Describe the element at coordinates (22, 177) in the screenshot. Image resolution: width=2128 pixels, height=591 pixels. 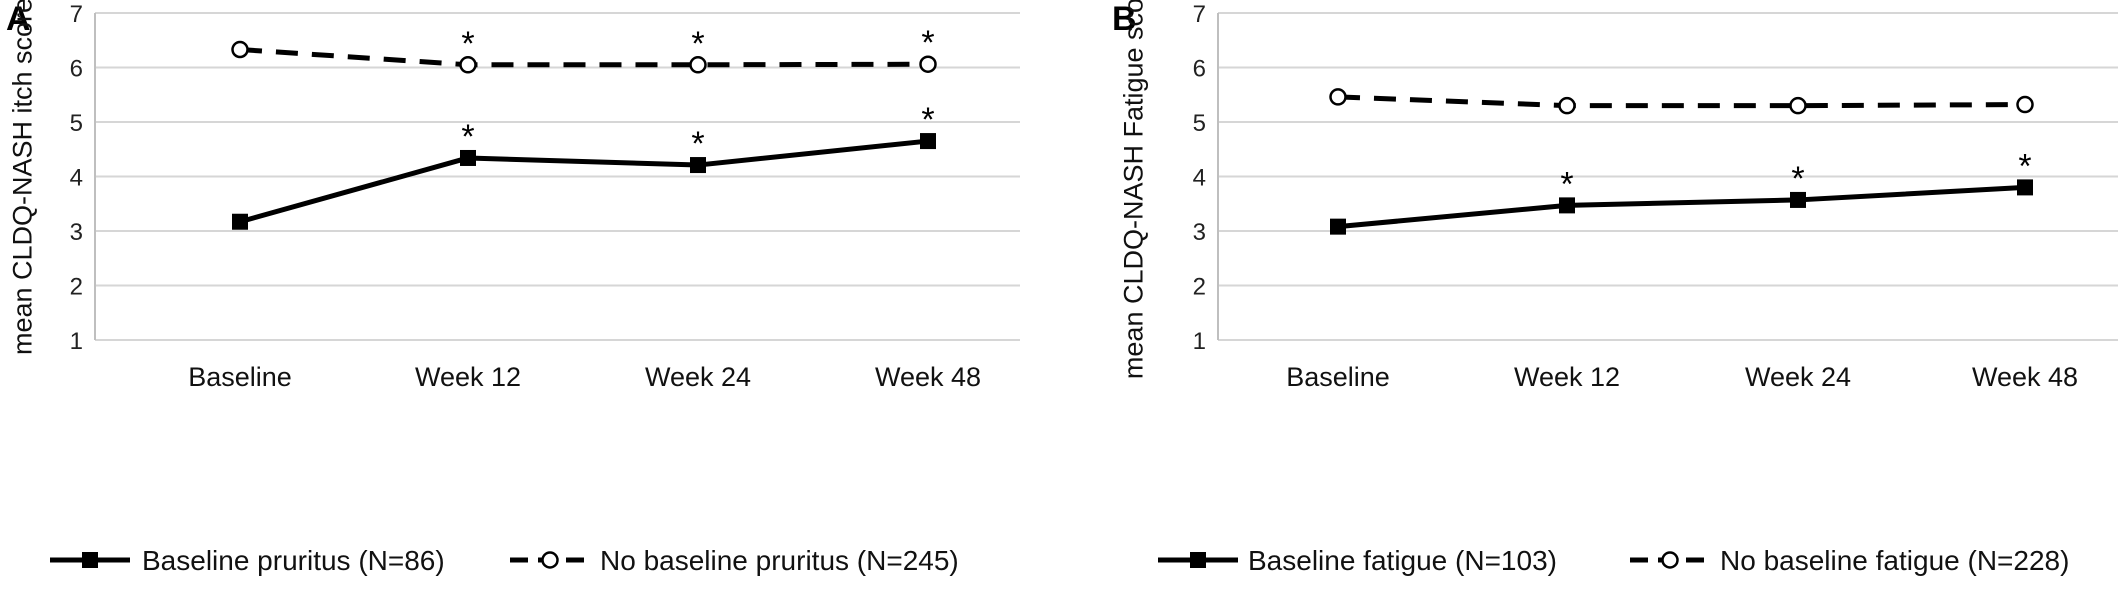
I see `y-axis-label: mean CLDQ-NASH itch score` at that location.